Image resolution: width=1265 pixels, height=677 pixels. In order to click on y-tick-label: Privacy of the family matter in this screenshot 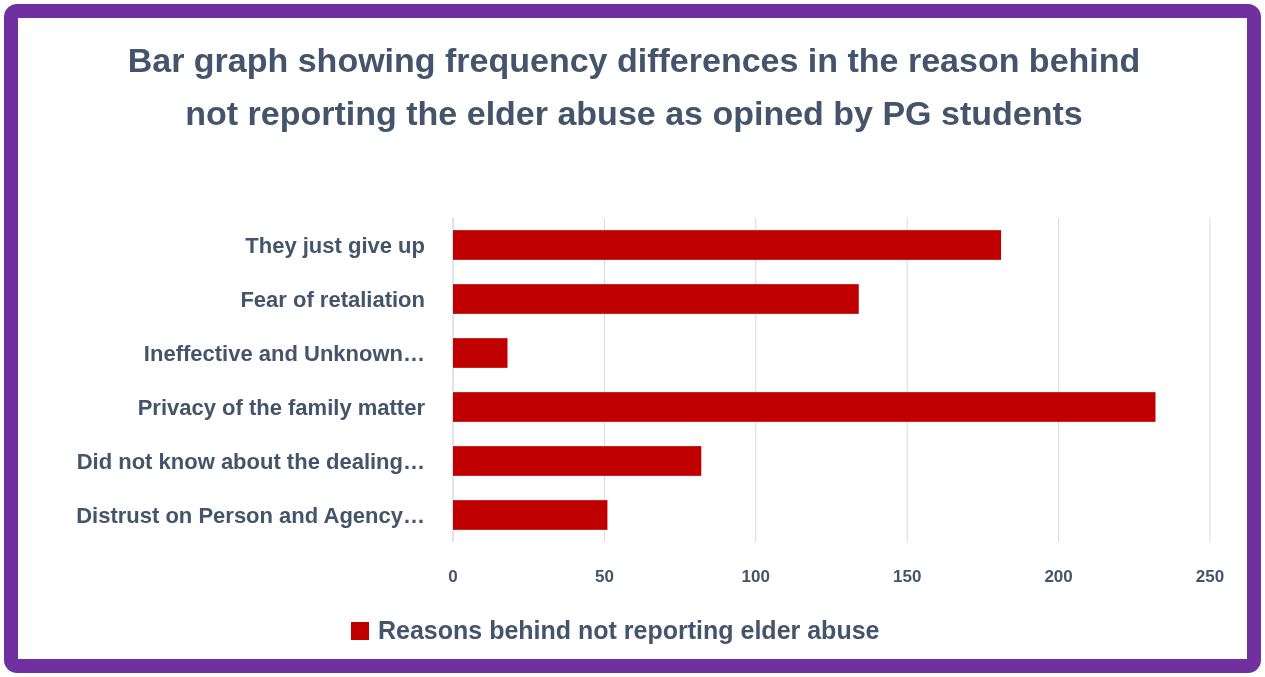, I will do `click(281, 407)`.